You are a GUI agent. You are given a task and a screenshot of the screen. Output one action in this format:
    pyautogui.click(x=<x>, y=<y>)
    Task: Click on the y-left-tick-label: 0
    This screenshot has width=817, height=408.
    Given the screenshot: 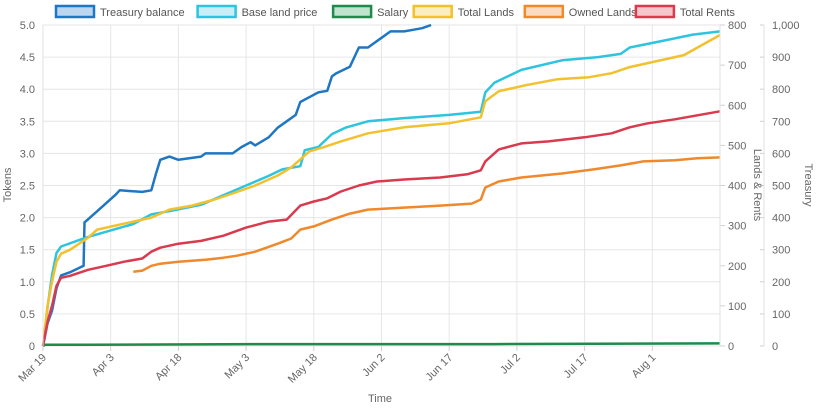 What is the action you would take?
    pyautogui.click(x=32, y=347)
    